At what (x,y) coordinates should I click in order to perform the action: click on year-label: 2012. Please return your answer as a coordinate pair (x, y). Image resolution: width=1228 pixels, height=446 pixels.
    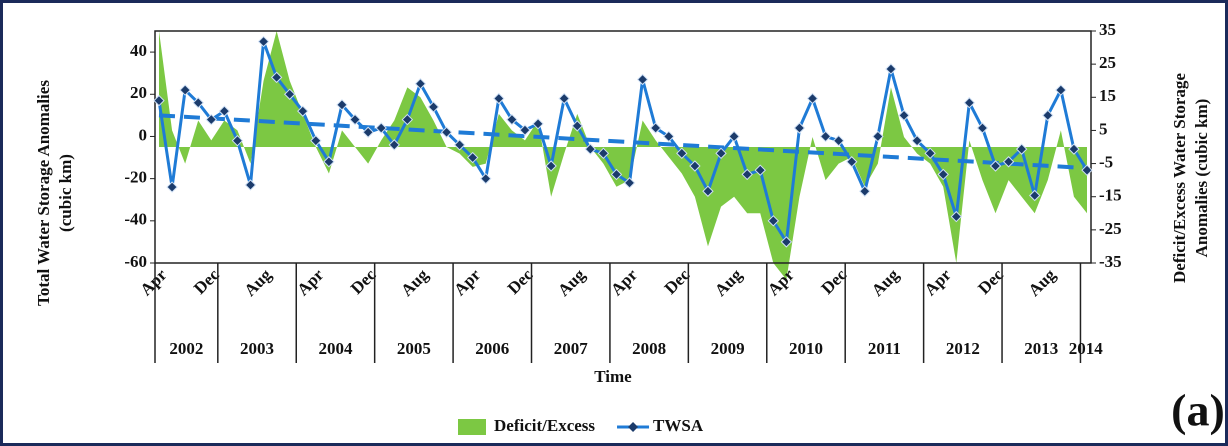
    Looking at the image, I should click on (963, 348).